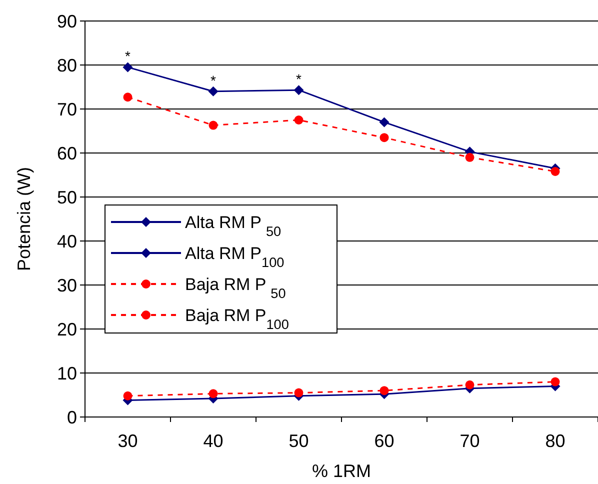  What do you see at coordinates (298, 441) in the screenshot?
I see `x-tick-label: 50` at bounding box center [298, 441].